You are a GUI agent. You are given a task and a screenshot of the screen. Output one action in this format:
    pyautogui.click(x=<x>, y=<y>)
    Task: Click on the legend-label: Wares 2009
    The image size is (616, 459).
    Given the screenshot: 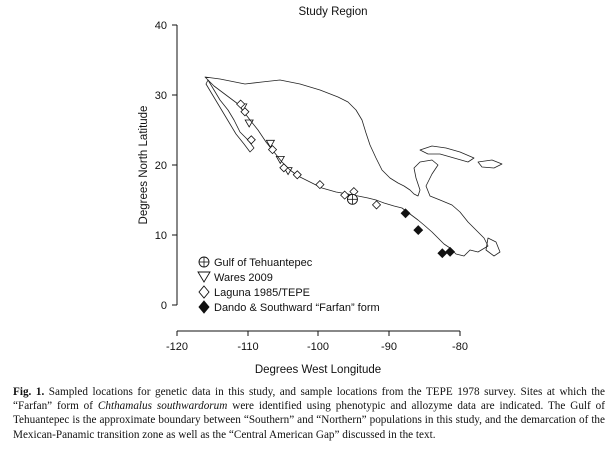 What is the action you would take?
    pyautogui.click(x=243, y=278)
    